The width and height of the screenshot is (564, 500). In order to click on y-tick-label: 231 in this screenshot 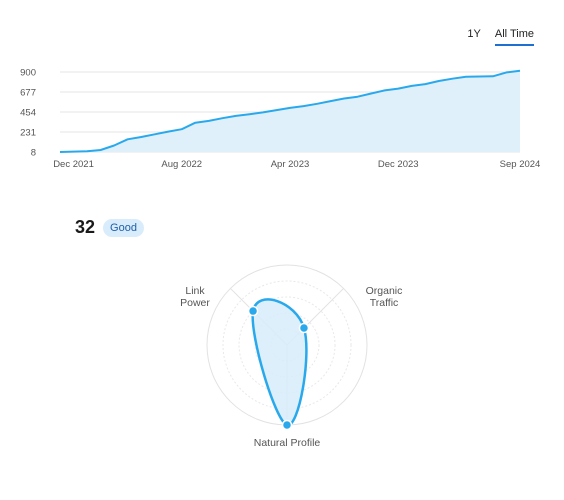, I will do `click(28, 133)`.